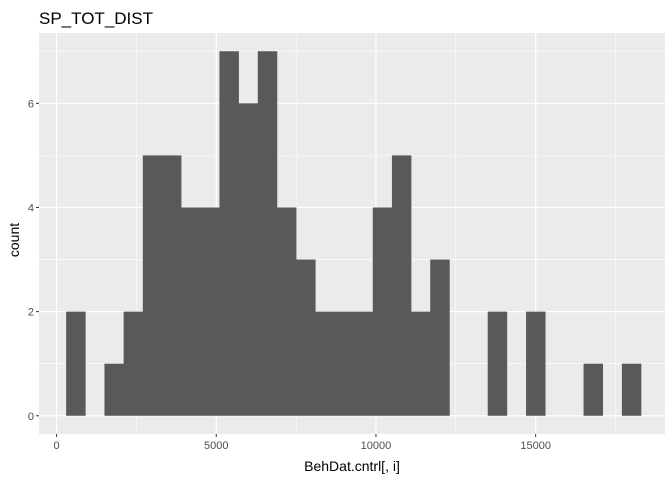  Describe the element at coordinates (31, 104) in the screenshot. I see `y-tick-label: 6` at that location.